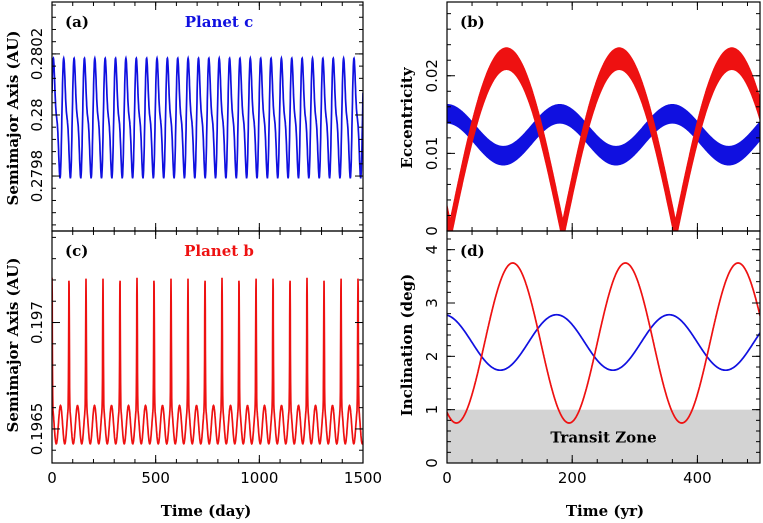 This screenshot has height=523, width=763. What do you see at coordinates (206, 511) in the screenshot?
I see `panel-c-xlabel: Time (day)` at bounding box center [206, 511].